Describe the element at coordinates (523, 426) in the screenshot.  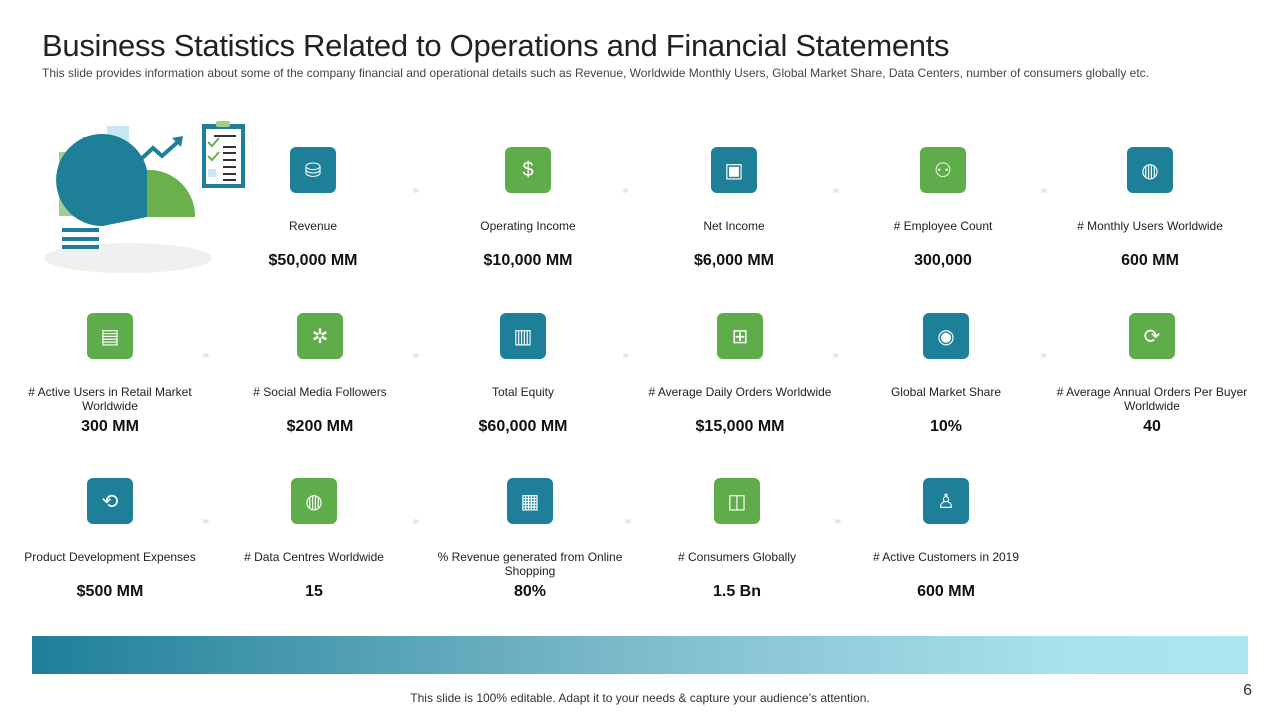
I see `stat-value: $60,000 MM` at that location.